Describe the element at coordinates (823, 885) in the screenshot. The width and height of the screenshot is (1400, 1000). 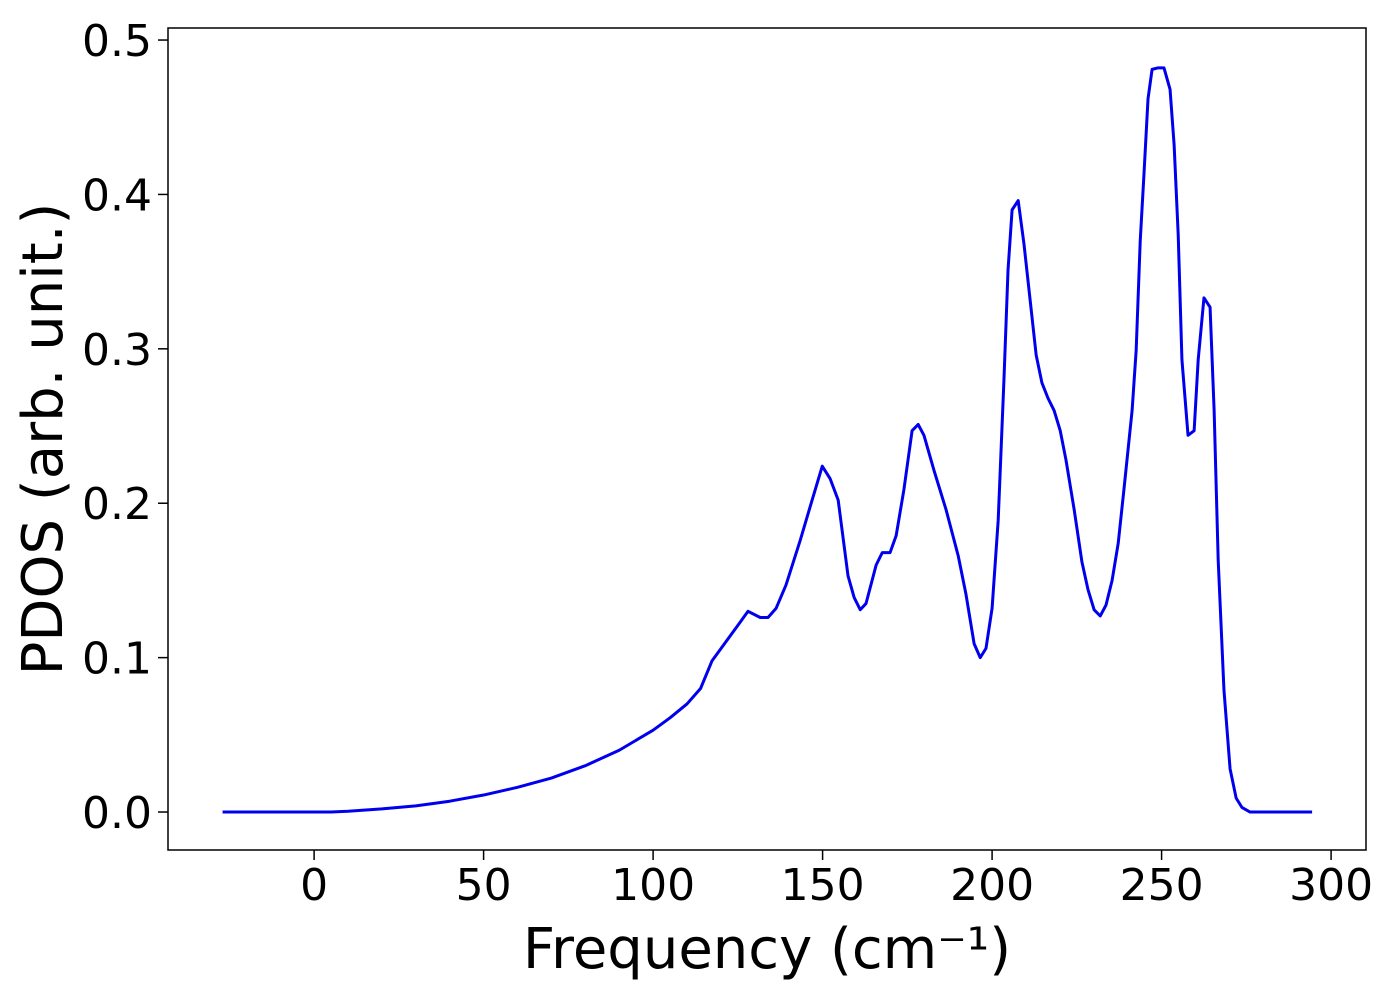
I see `x-tick-label: 150` at that location.